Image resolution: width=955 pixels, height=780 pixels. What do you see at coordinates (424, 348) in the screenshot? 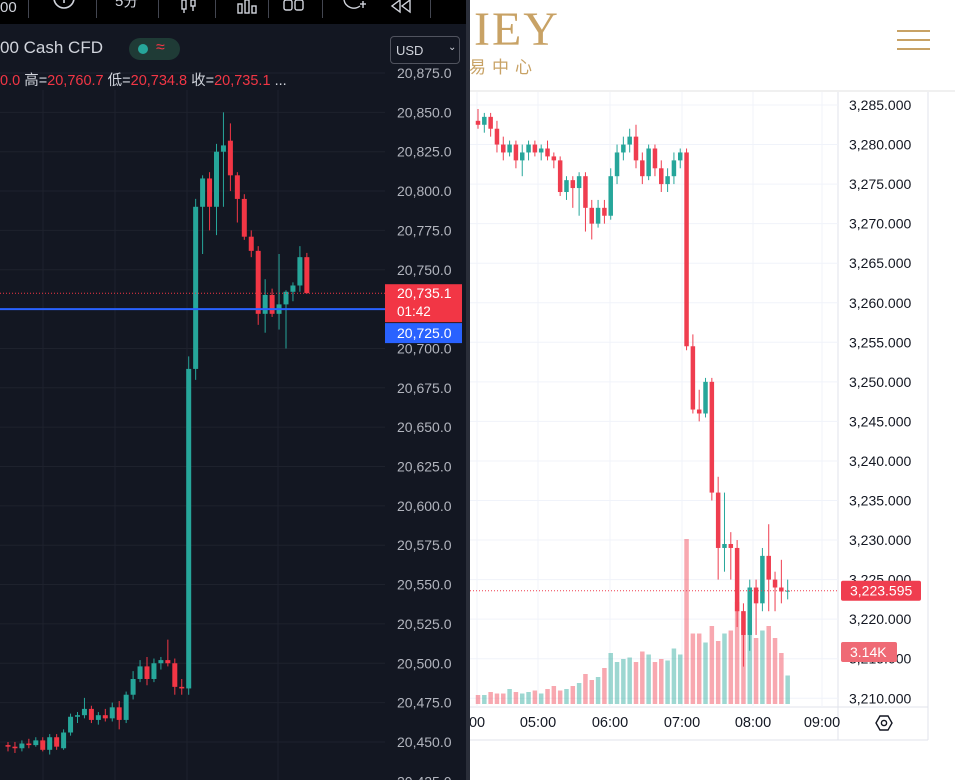
I see `y-axis-tick-label: 20,700.0` at bounding box center [424, 348].